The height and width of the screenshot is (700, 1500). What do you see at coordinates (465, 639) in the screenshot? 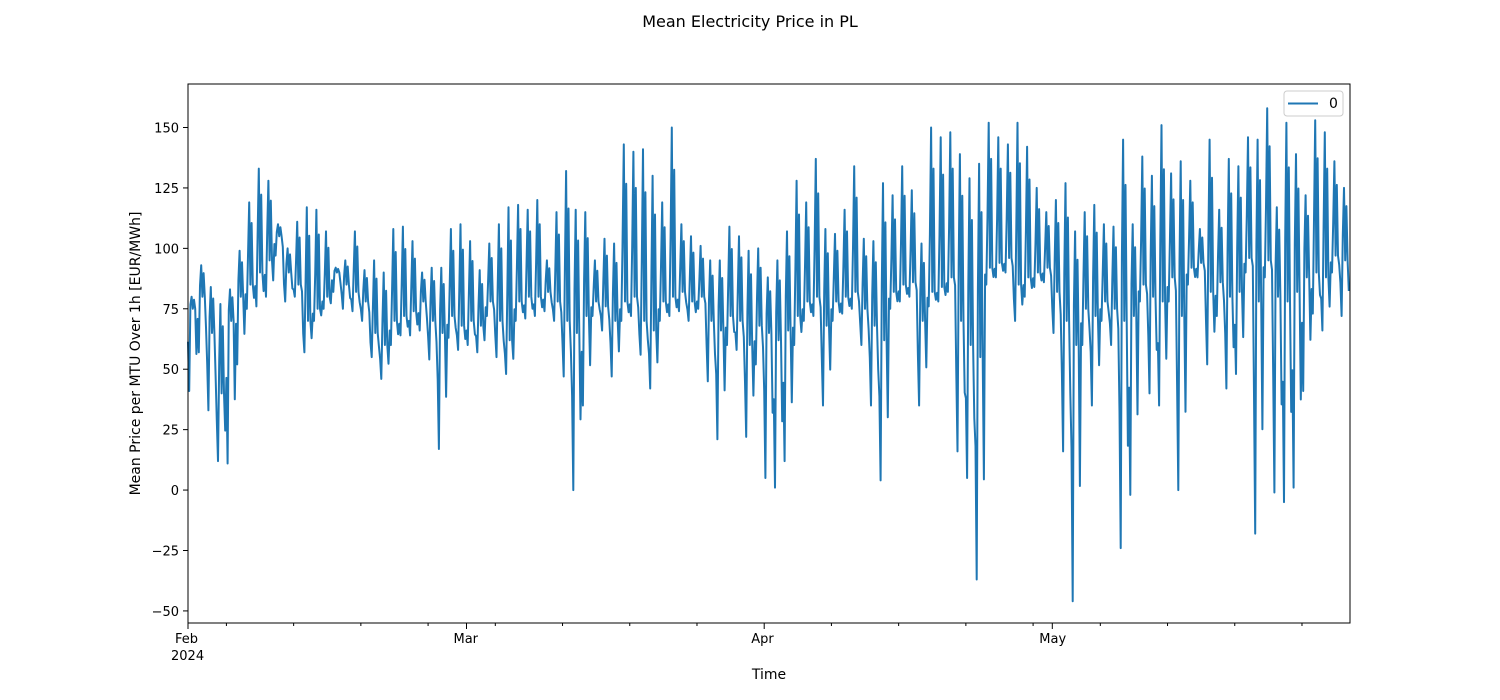
I see `x-tick-label: Mar` at bounding box center [465, 639].